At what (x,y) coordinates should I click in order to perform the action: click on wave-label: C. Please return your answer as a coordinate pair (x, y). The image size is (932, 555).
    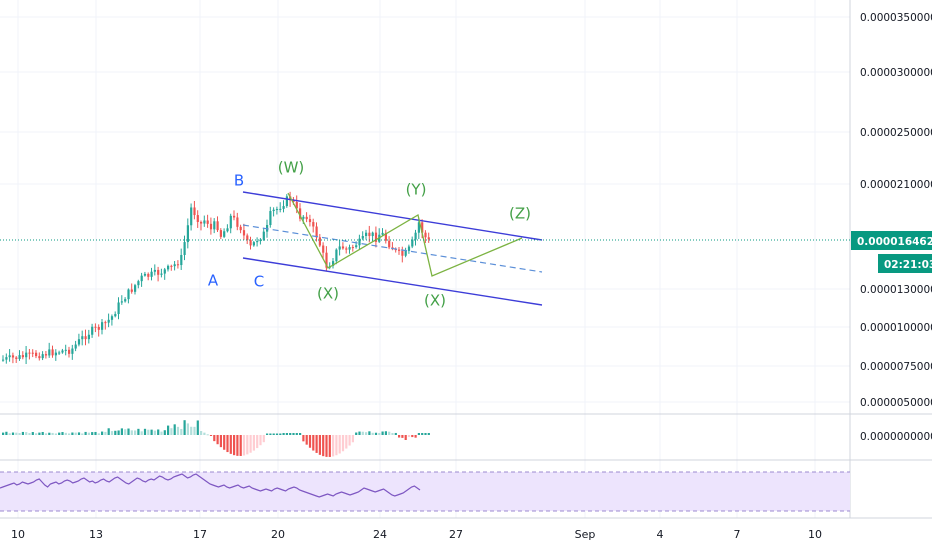
    Looking at the image, I should click on (259, 282).